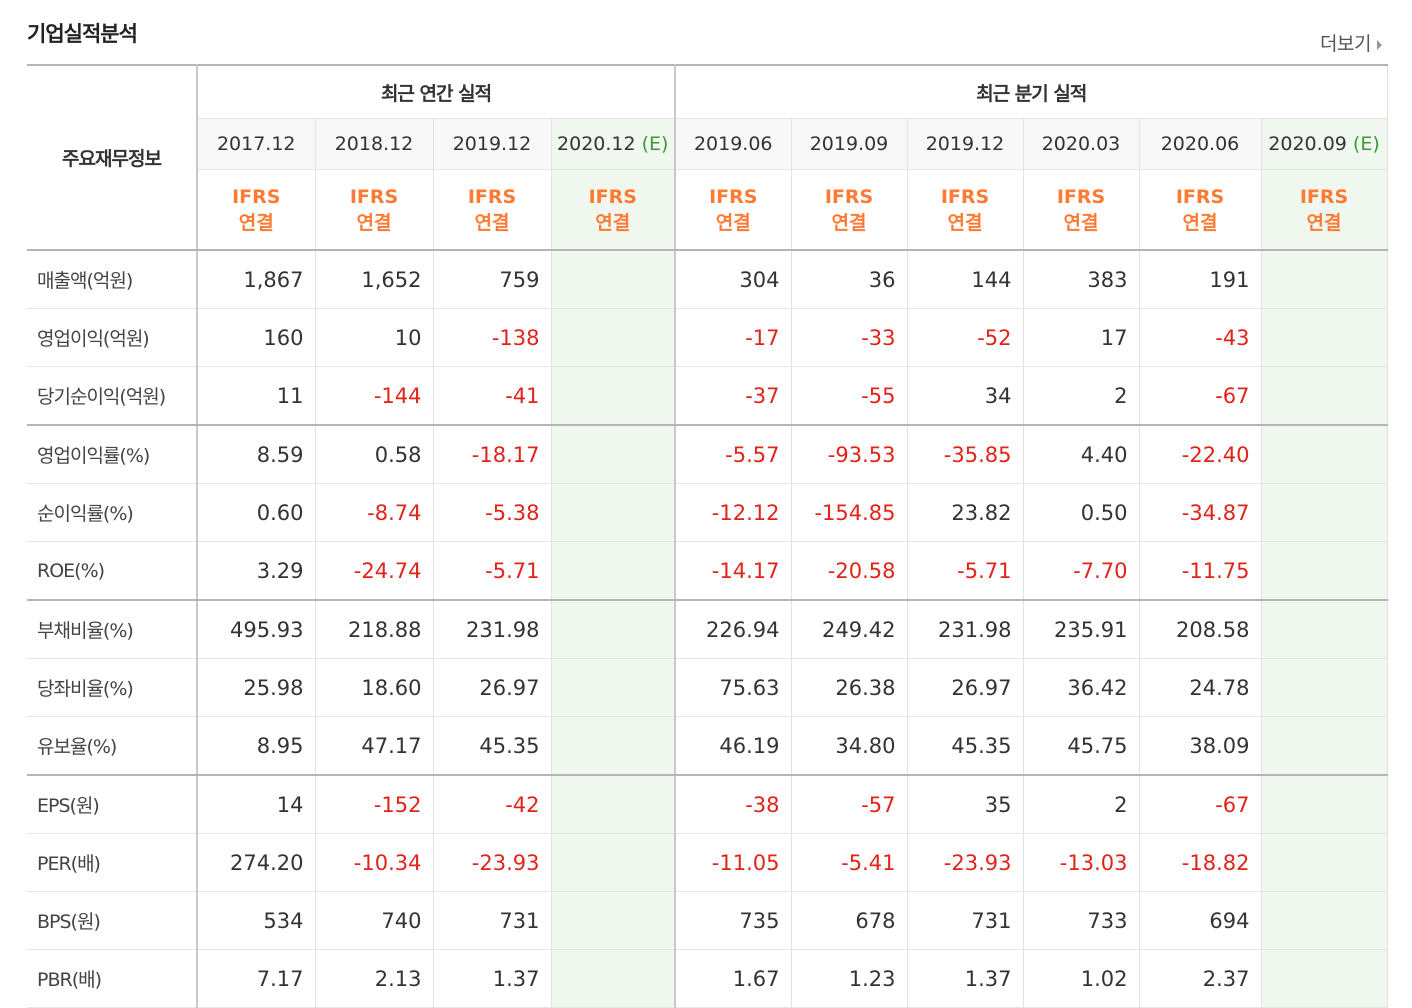  I want to click on table-cell: -43, so click(1200, 337).